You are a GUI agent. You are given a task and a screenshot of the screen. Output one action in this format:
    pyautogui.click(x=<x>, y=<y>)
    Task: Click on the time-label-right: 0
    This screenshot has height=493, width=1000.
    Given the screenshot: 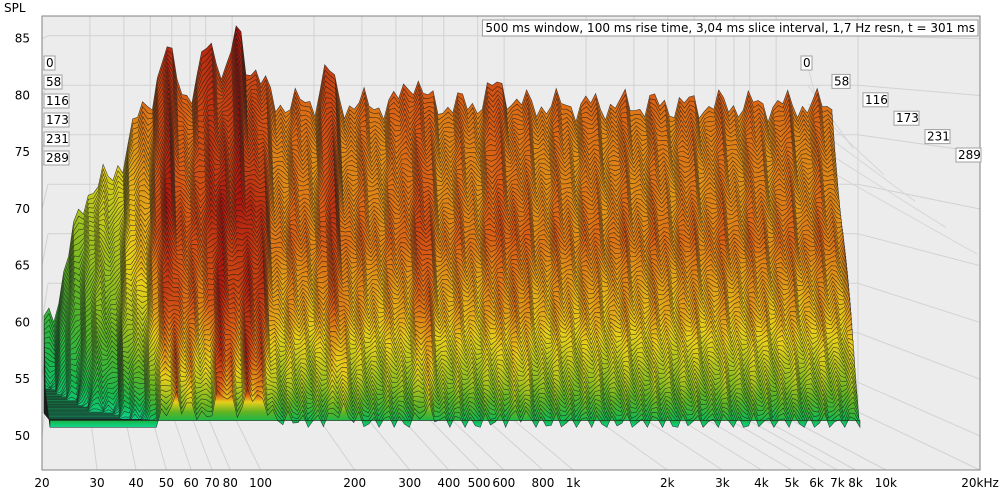 What is the action you would take?
    pyautogui.click(x=807, y=63)
    